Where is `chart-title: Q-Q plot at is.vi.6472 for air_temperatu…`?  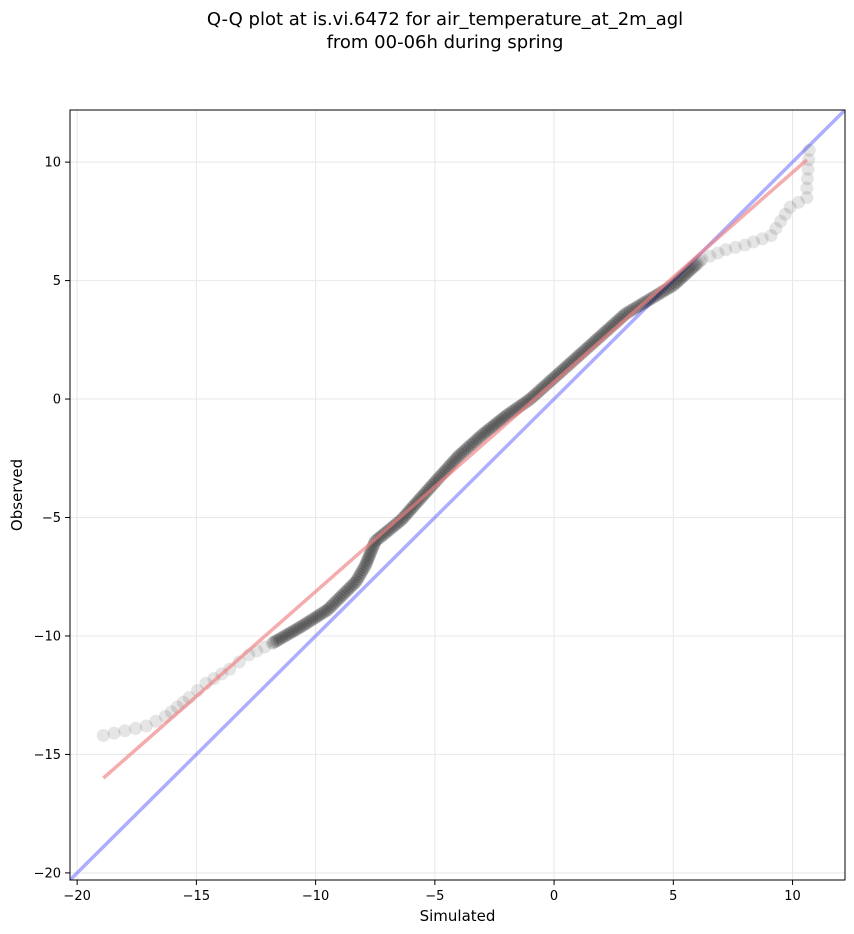
chart-title: Q-Q plot at is.vi.6472 for air_temperatu… is located at coordinates (445, 19).